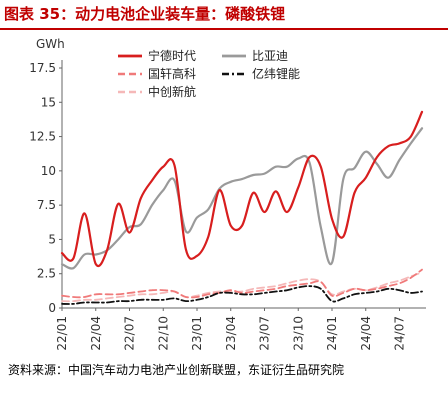  What do you see at coordinates (42, 68) in the screenshot?
I see `y-tick-label: 17.5` at bounding box center [42, 68].